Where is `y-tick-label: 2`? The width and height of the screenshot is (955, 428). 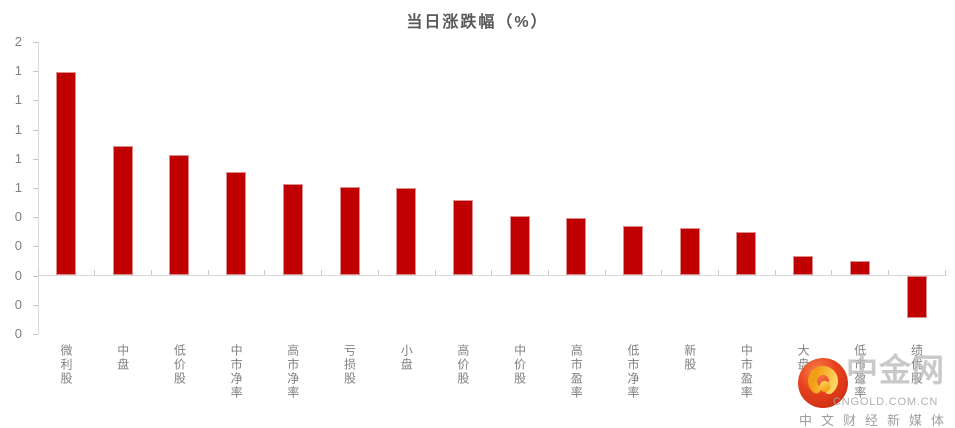 y-tick-label: 2 is located at coordinates (18, 41).